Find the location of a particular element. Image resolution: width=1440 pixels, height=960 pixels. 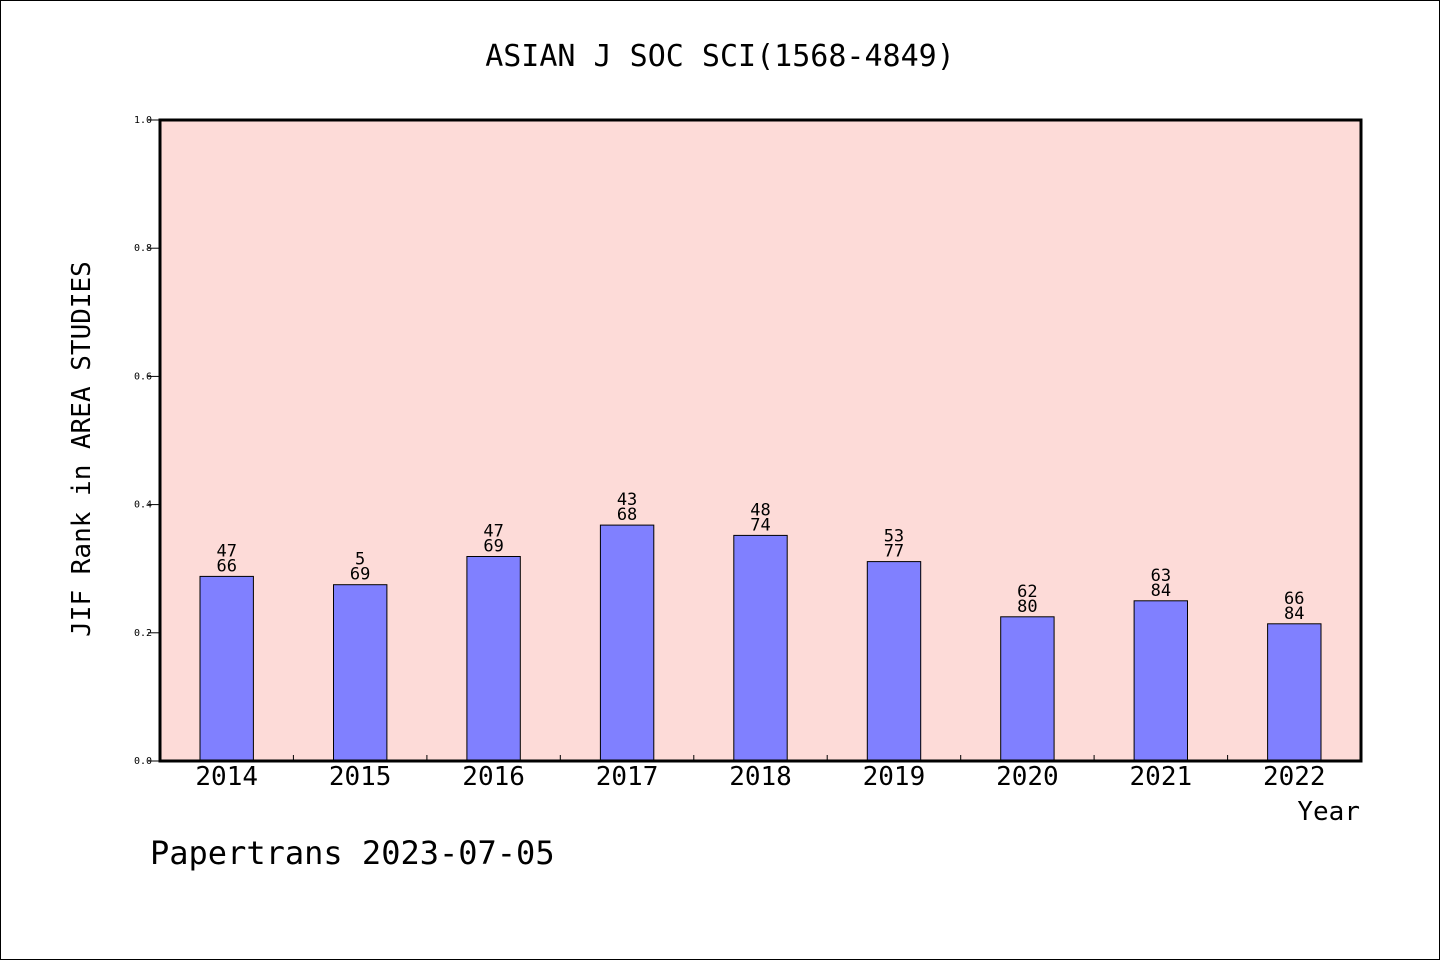

bar-2019 is located at coordinates (894, 661).